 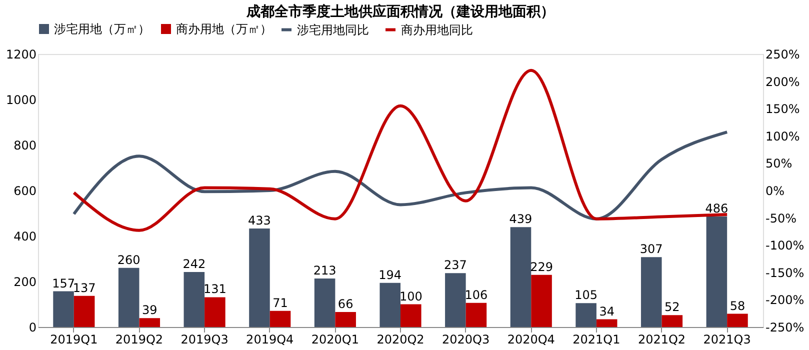 What do you see at coordinates (390, 275) in the screenshot?
I see `data-label: 194` at bounding box center [390, 275].